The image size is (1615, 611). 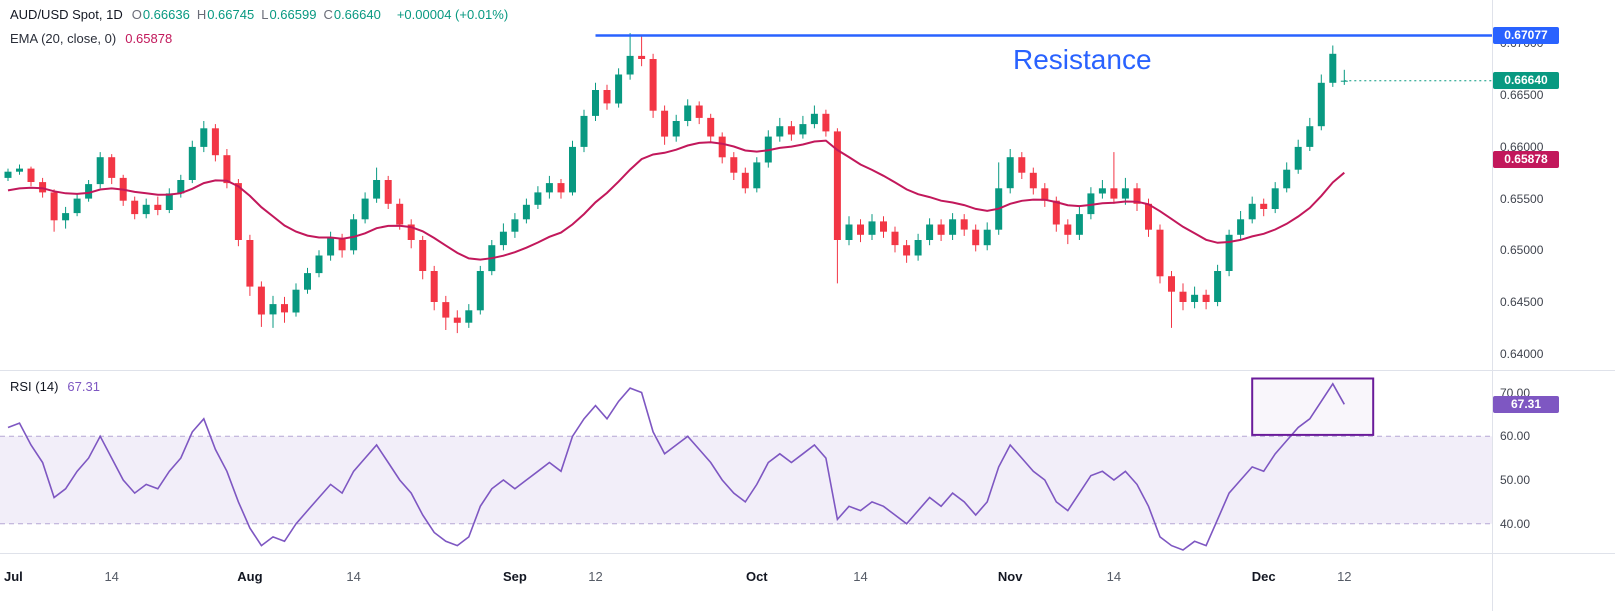 What do you see at coordinates (1522, 353) in the screenshot?
I see `price-axis-label: 0.64000` at bounding box center [1522, 353].